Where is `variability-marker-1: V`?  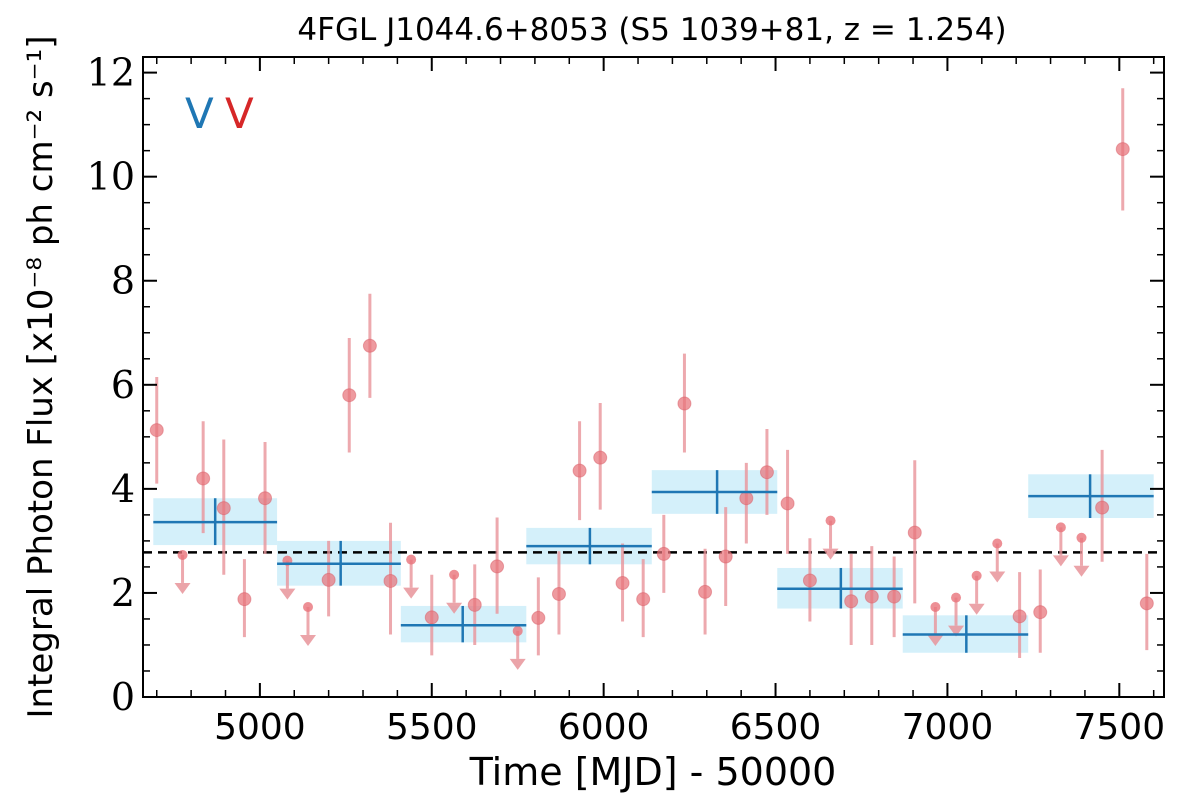
variability-marker-1: V is located at coordinates (239, 113).